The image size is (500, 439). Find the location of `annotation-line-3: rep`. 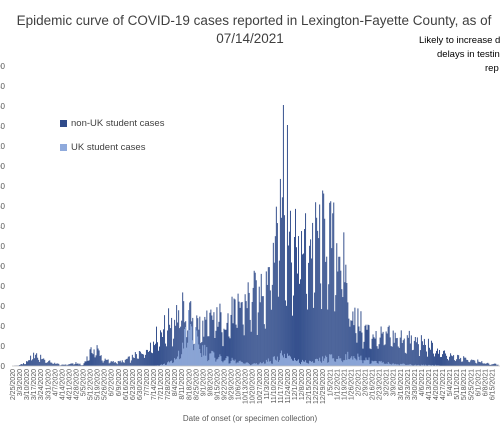

annotation-line-3: rep is located at coordinates (492, 68).